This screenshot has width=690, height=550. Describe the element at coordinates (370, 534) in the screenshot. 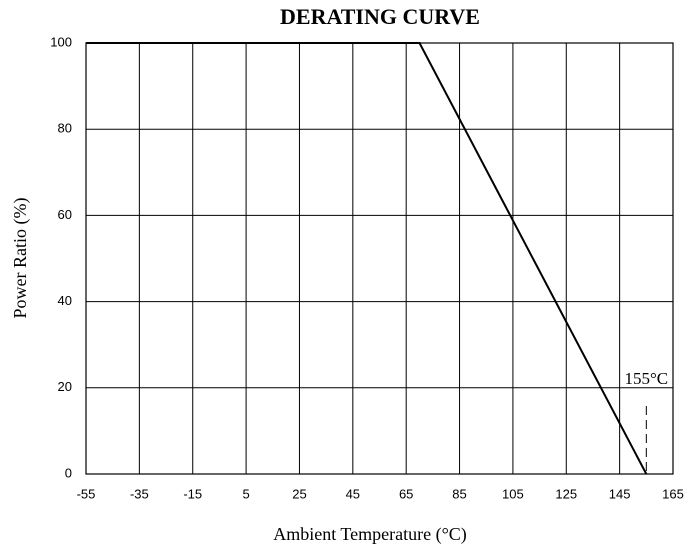

I see `x-axis-label: Ambient Temperature (°C)` at that location.